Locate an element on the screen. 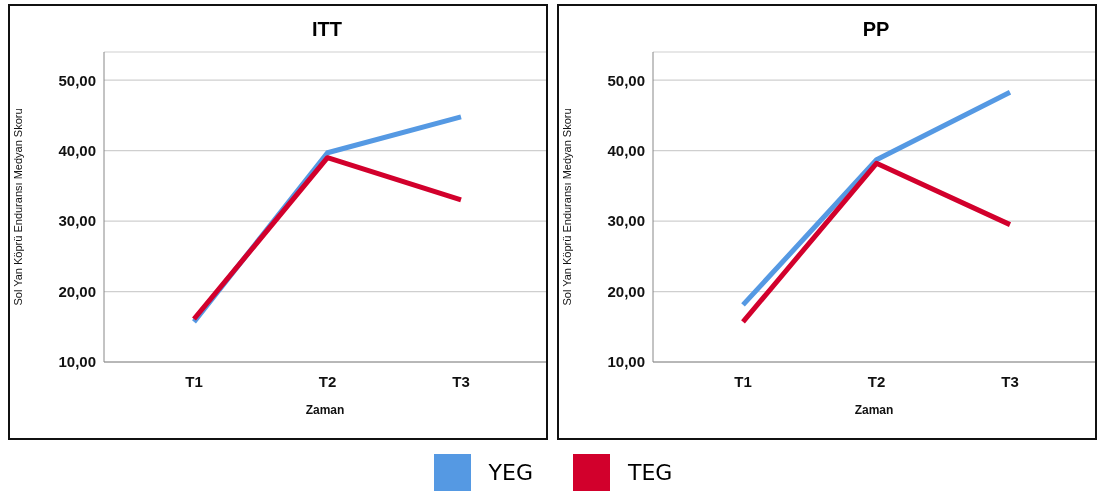 This screenshot has width=1099, height=499. chart-title: ITT is located at coordinates (327, 29).